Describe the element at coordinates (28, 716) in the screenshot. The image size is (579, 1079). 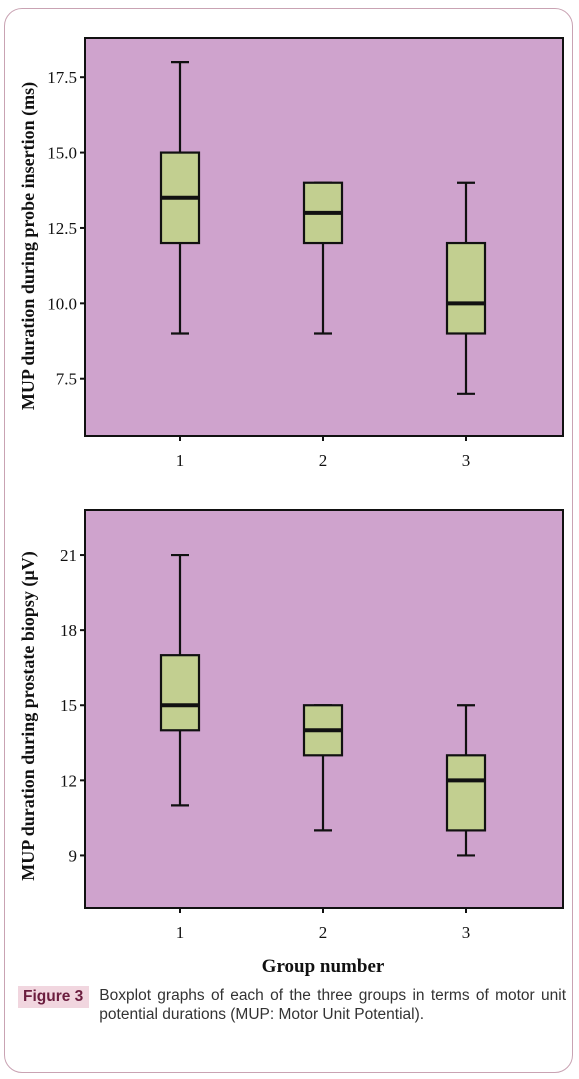
I see `y-axis-label: MUP duration during prostate biopsy (µV)` at that location.